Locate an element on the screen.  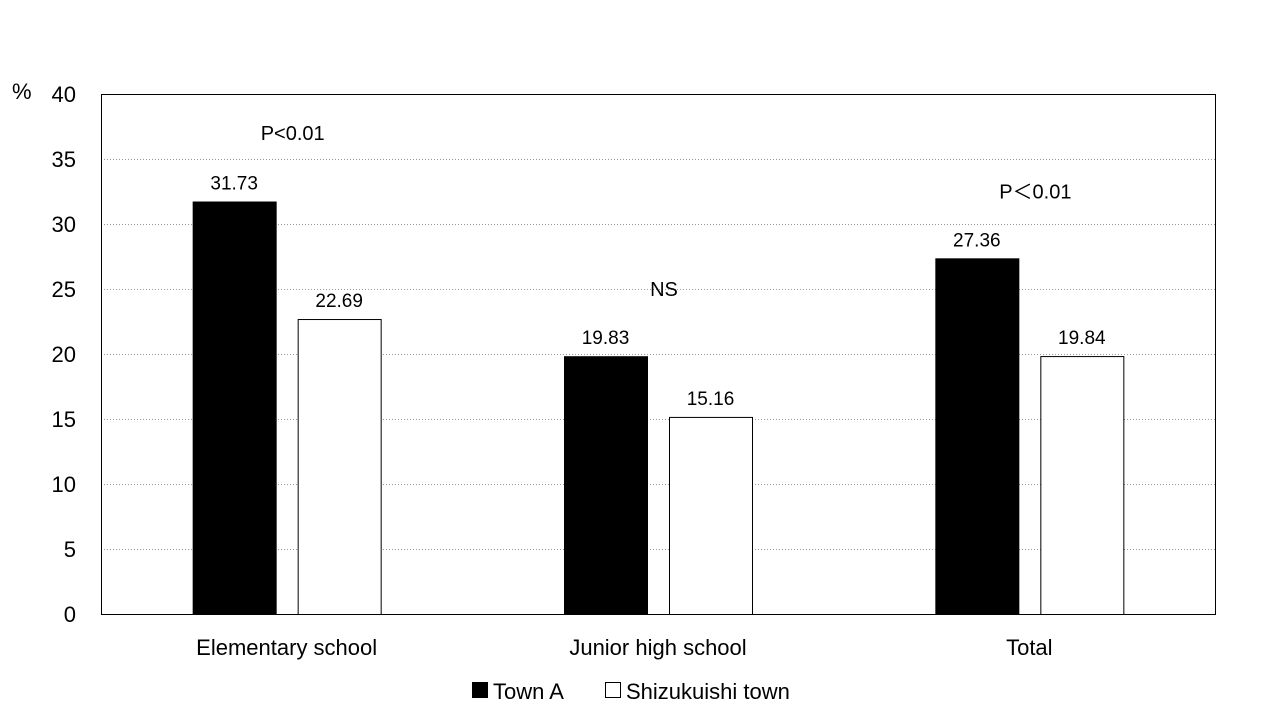
data-label-shizukuishi-town-total: 19.84 is located at coordinates (1082, 338).